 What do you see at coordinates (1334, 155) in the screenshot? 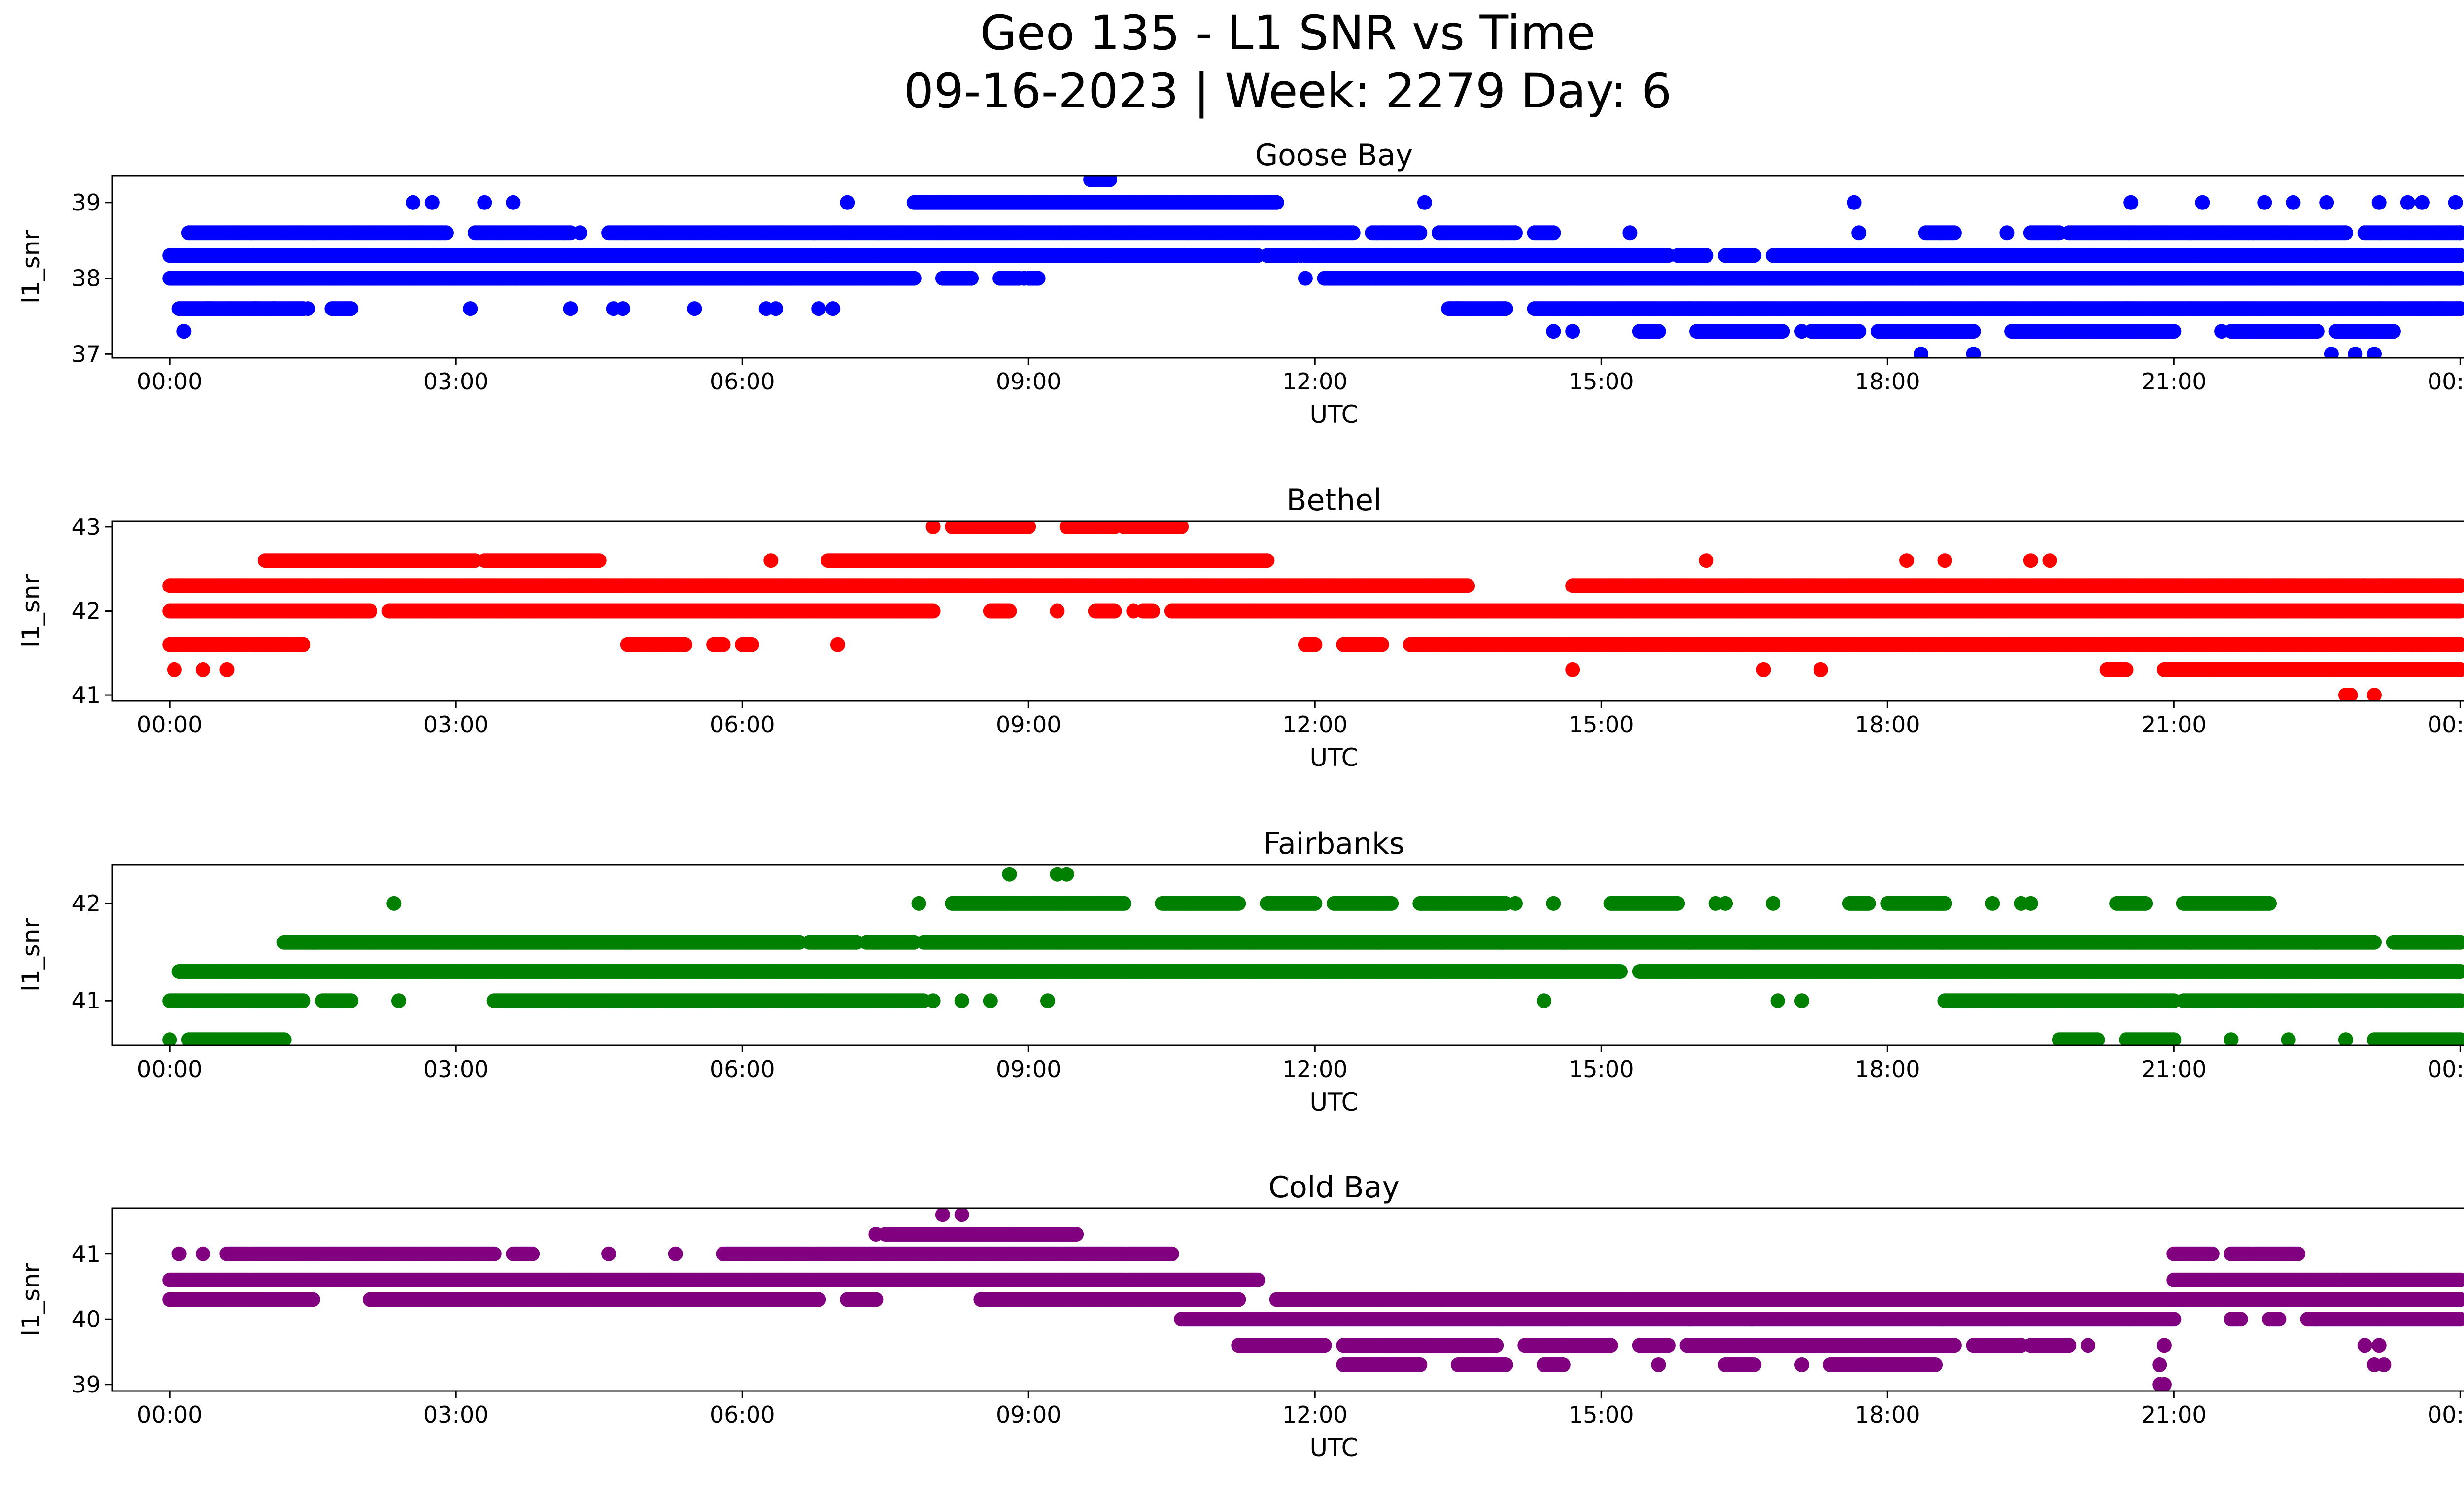
I see `panel-title: Goose Bay` at bounding box center [1334, 155].